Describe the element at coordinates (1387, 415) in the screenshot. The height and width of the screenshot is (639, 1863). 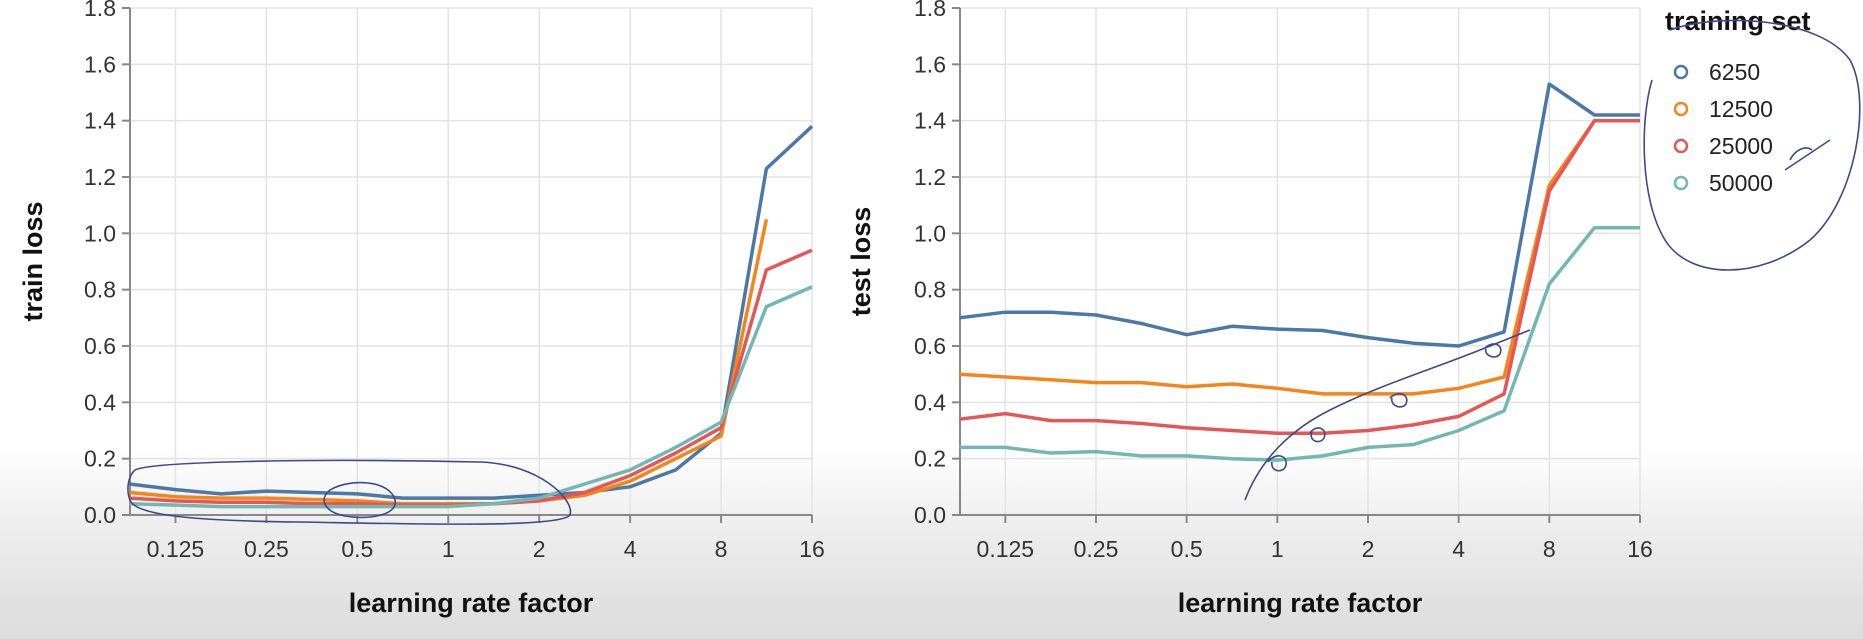
I see `scribble-arrow-test` at that location.